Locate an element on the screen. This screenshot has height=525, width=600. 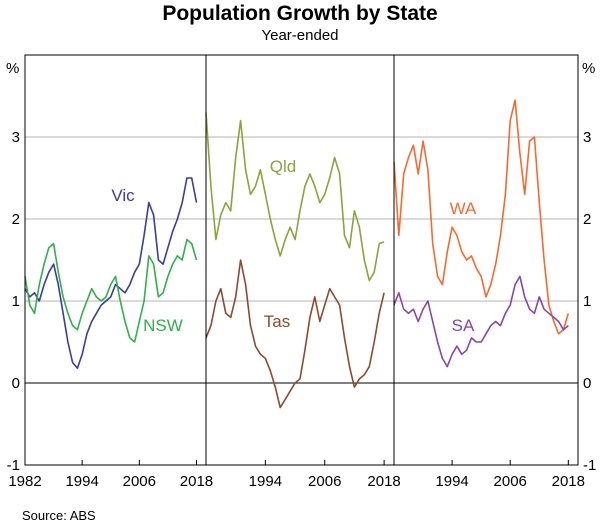
y-tick-left: 1 is located at coordinates (16, 301).